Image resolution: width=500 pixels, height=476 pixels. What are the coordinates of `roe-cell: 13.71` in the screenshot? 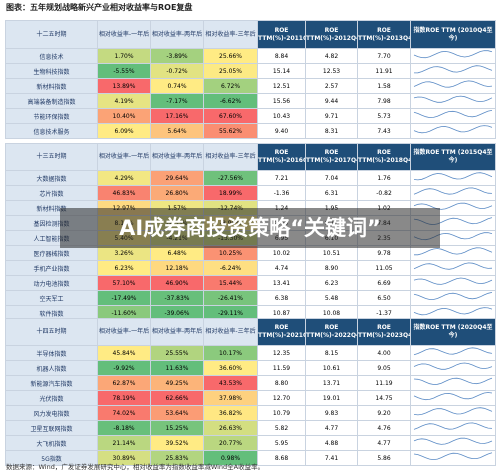 It's located at (331, 383).